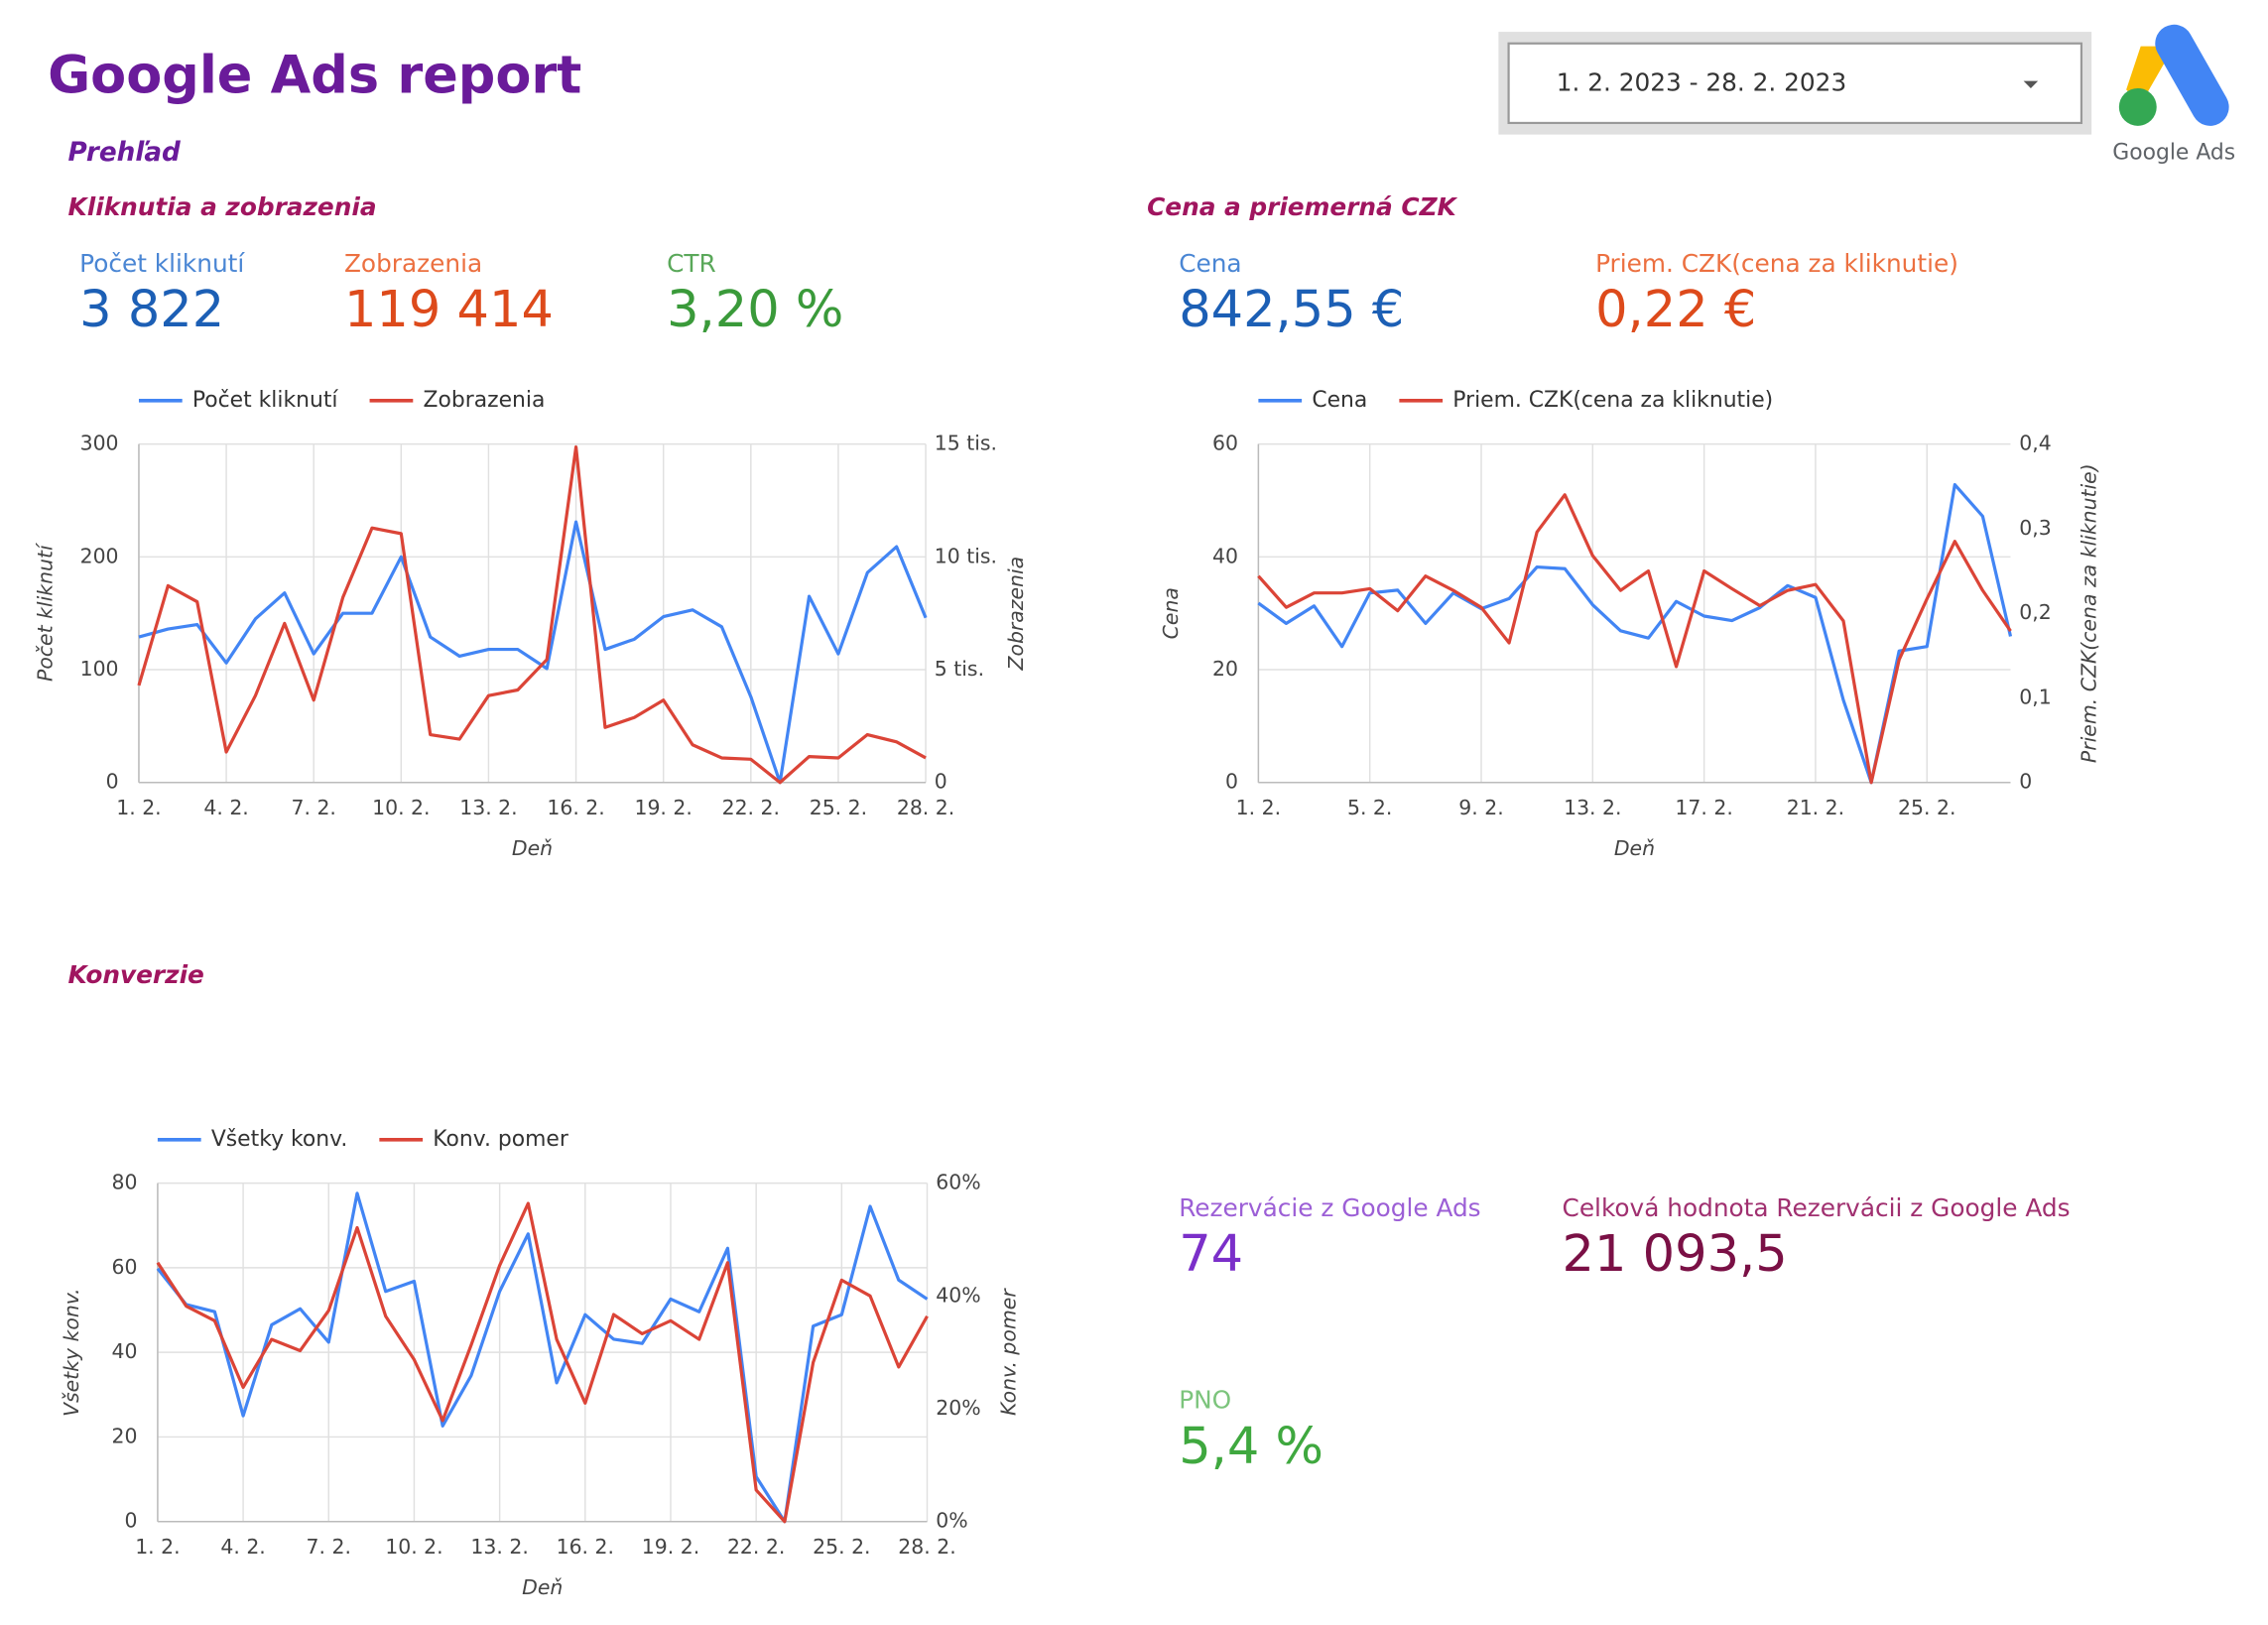 This screenshot has height=1625, width=2268. Describe the element at coordinates (151, 310) in the screenshot. I see `kpi-value: 3 822` at that location.